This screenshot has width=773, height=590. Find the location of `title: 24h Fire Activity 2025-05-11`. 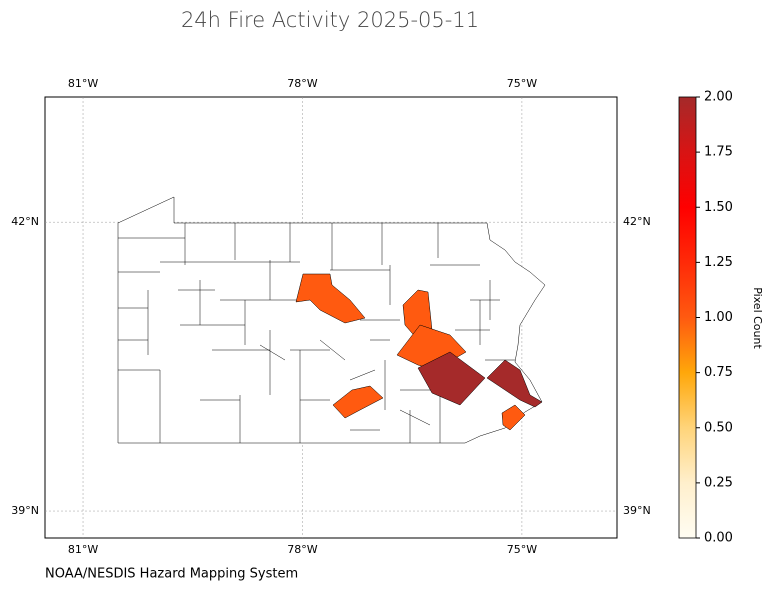

title: 24h Fire Activity 2025-05-11 is located at coordinates (330, 20).